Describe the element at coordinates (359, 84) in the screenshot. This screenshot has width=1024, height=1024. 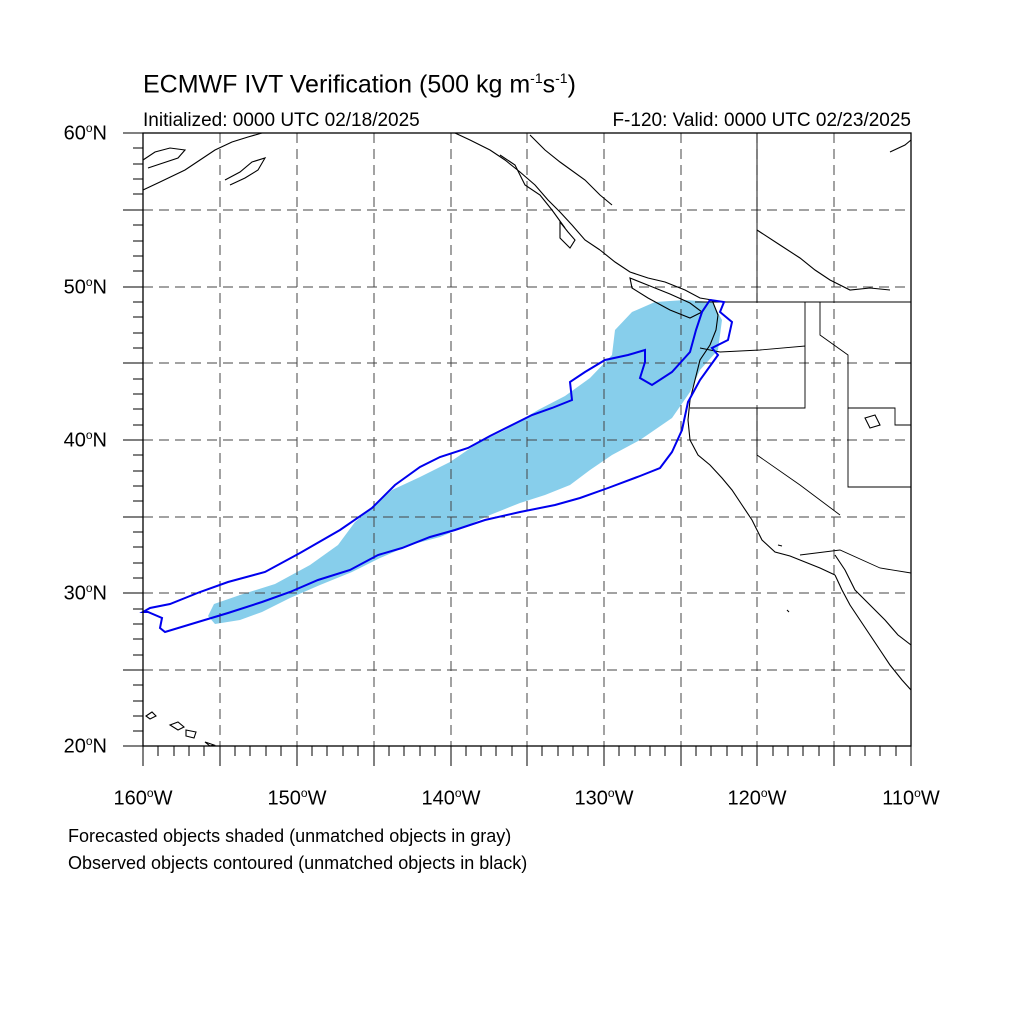
I see `figure-title: ECMWF IVT Verification (500 kg m-1s-1)` at that location.